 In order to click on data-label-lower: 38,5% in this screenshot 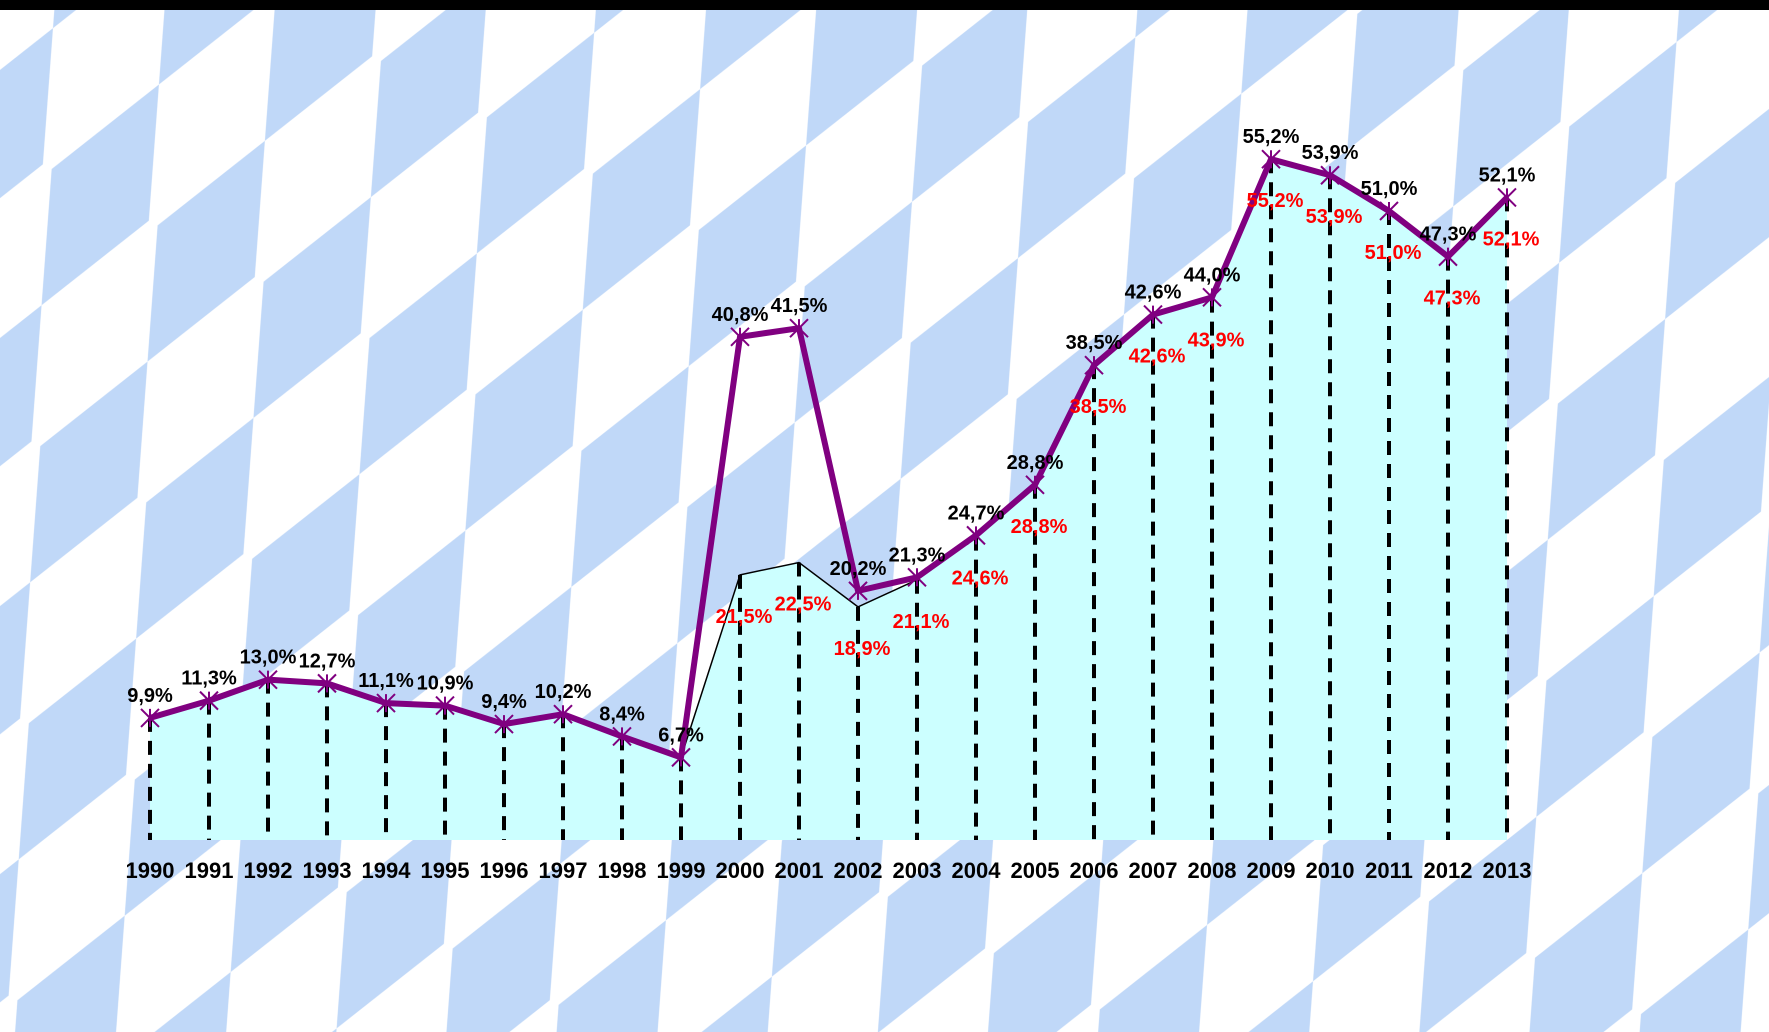, I will do `click(1098, 407)`.